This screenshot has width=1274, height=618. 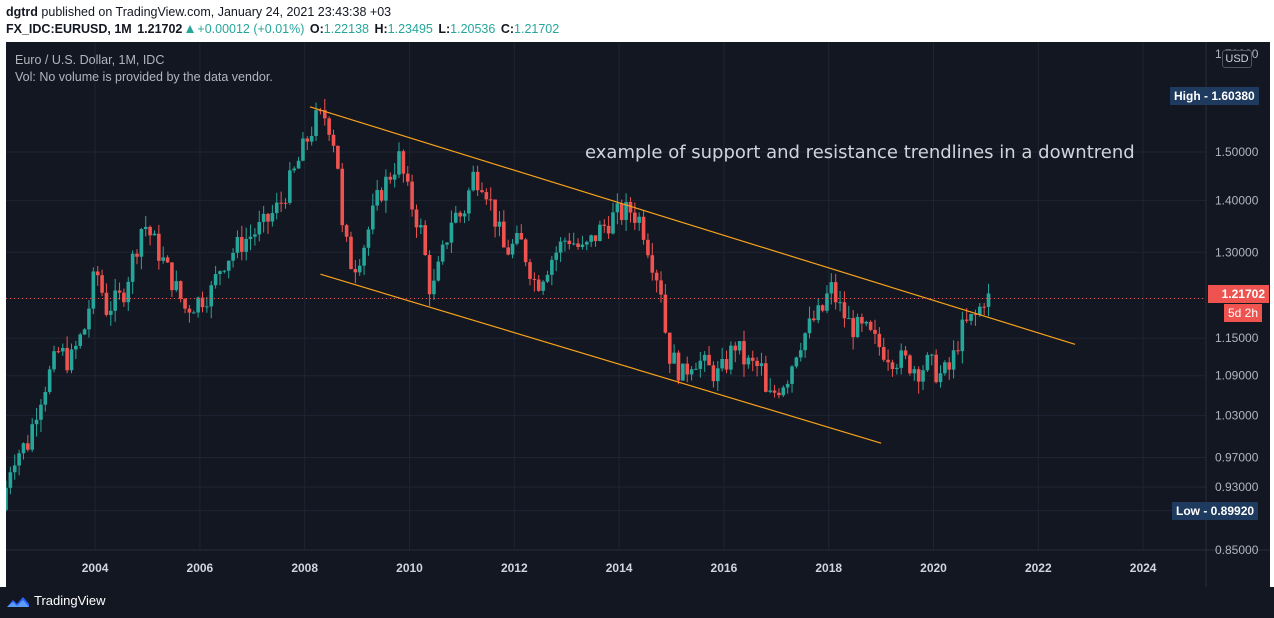 I want to click on price-tick-label: 1.09000, so click(x=1237, y=376).